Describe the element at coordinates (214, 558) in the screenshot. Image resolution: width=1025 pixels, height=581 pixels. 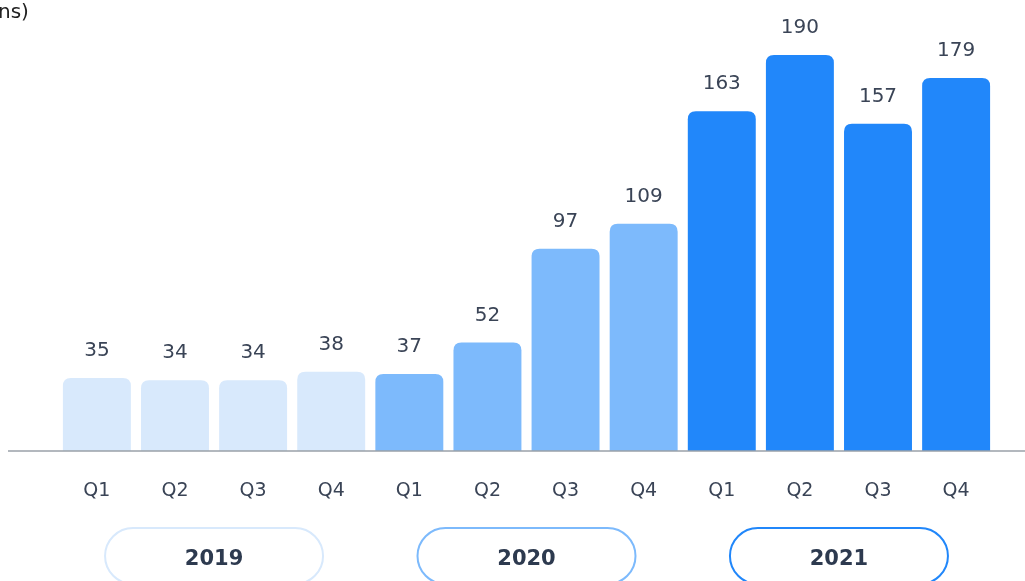
I see `text: 2019` at that location.